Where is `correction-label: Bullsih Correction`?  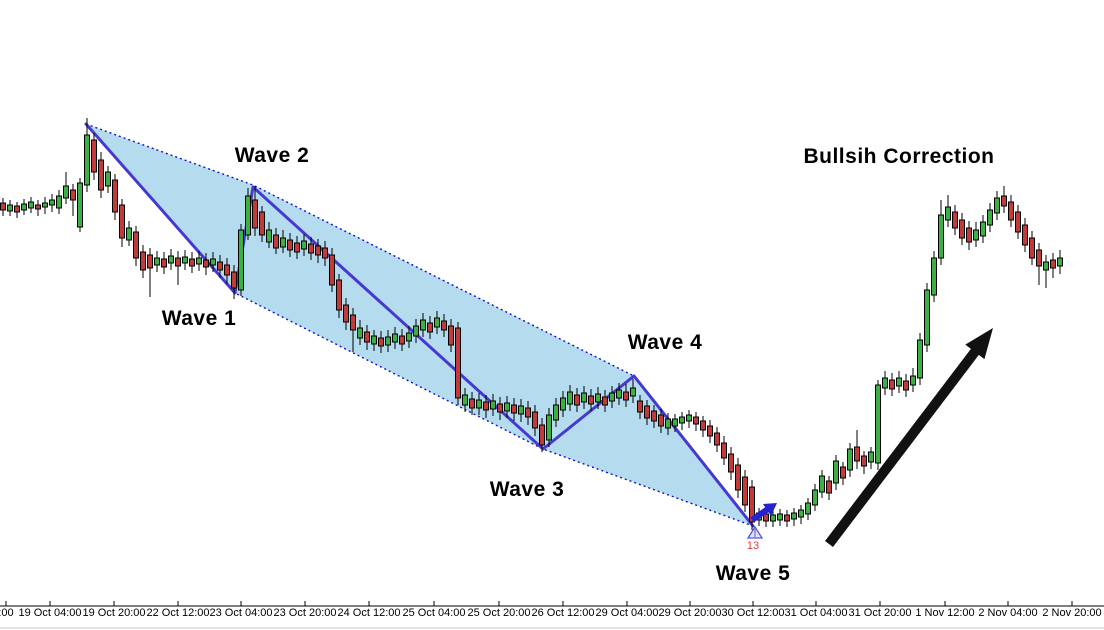
correction-label: Bullsih Correction is located at coordinates (899, 156).